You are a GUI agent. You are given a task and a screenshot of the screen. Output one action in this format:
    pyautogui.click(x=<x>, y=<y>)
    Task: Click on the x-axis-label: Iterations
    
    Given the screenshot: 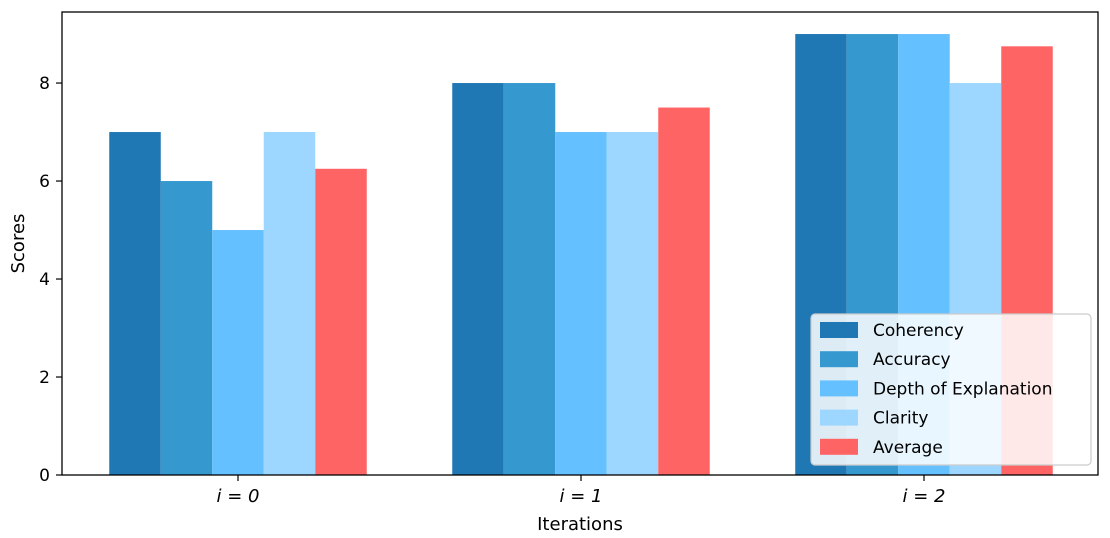 What is the action you would take?
    pyautogui.click(x=580, y=524)
    